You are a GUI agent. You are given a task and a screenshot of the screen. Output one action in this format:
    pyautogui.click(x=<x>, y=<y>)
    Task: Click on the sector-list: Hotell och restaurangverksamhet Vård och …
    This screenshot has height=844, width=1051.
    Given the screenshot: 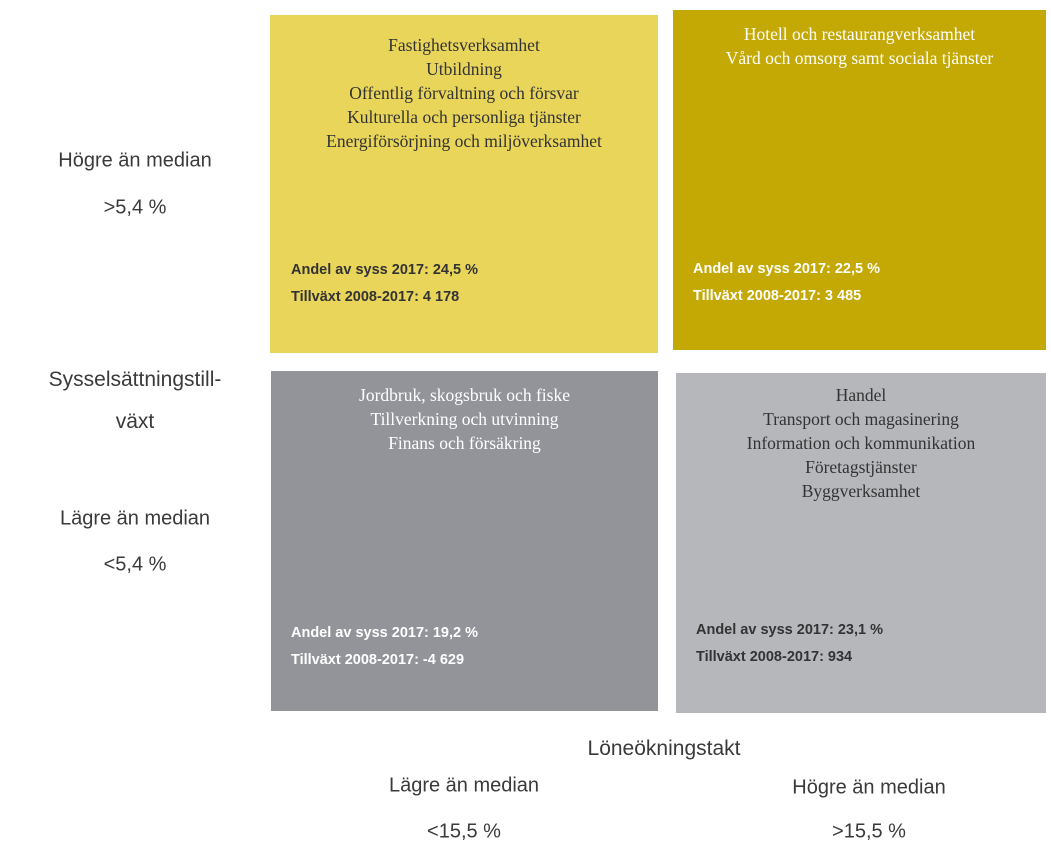 What is the action you would take?
    pyautogui.click(x=859, y=46)
    